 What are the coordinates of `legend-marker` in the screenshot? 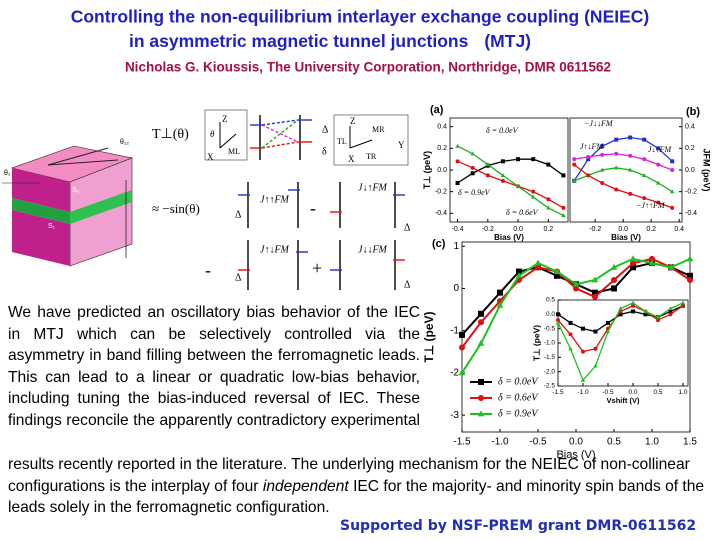 It's located at (481, 398).